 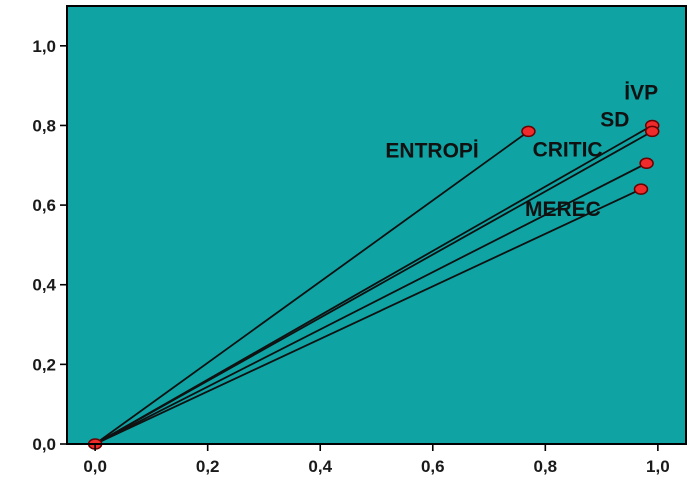 I want to click on y-tick-label-1: 0,2, so click(x=44, y=364).